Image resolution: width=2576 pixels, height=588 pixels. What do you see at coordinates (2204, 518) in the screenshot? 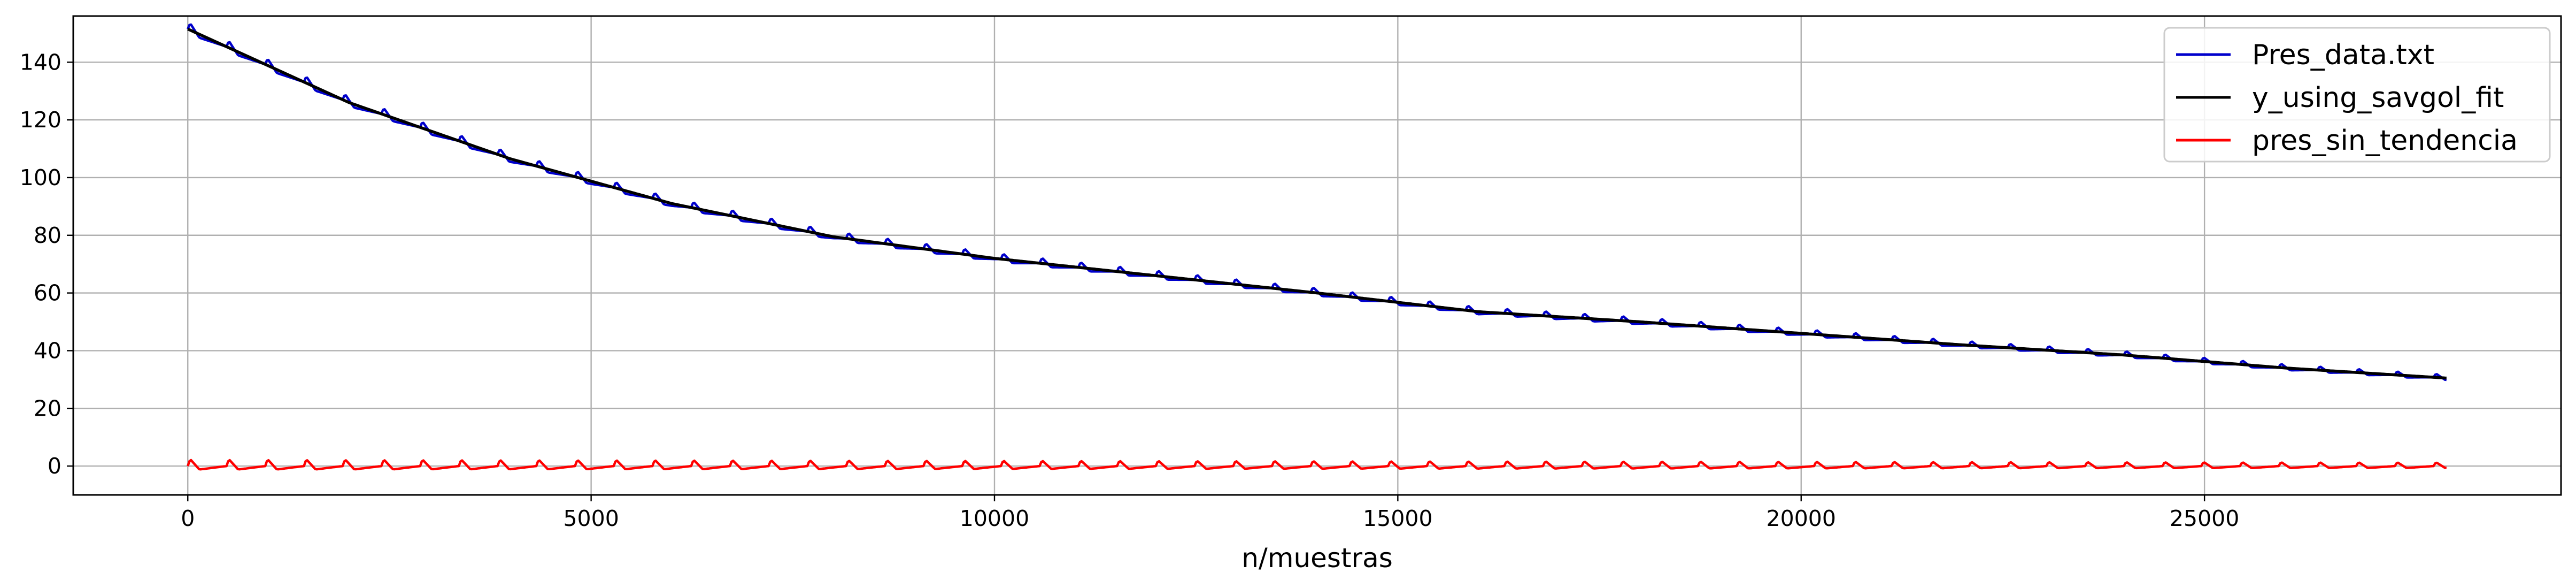
I see `x-tick-label: 25000` at bounding box center [2204, 518].